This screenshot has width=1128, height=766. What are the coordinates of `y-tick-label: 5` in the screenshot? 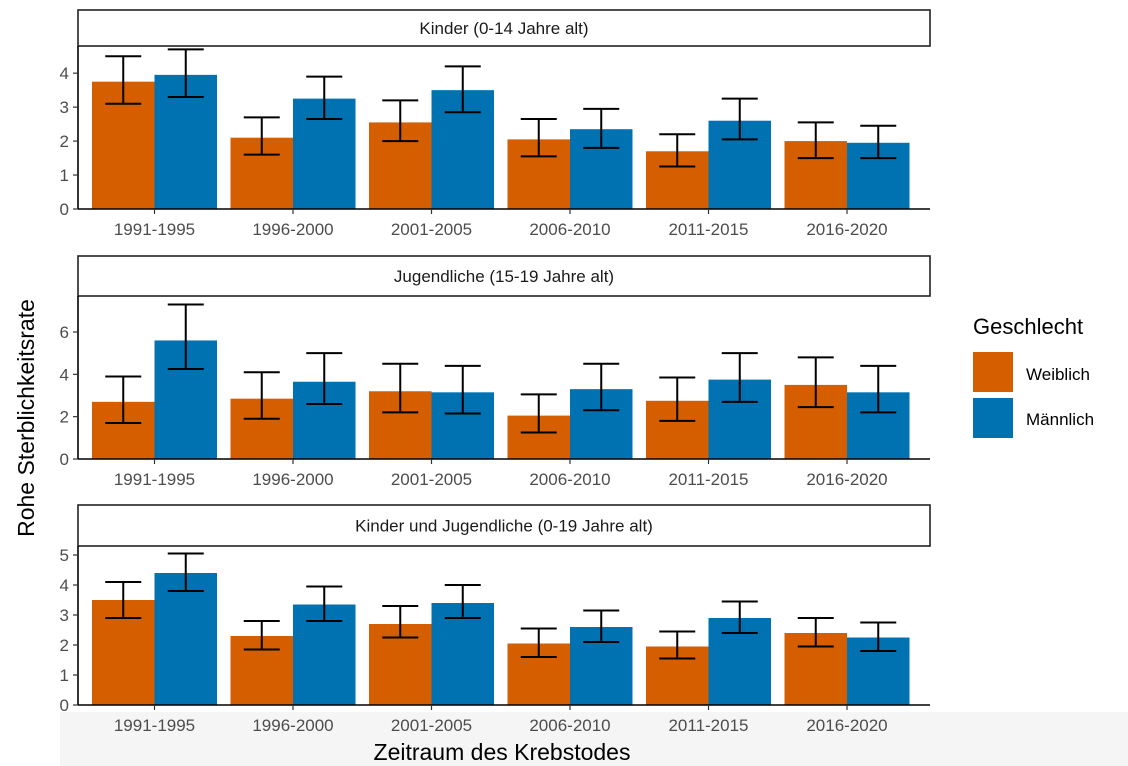 It's located at (64, 555).